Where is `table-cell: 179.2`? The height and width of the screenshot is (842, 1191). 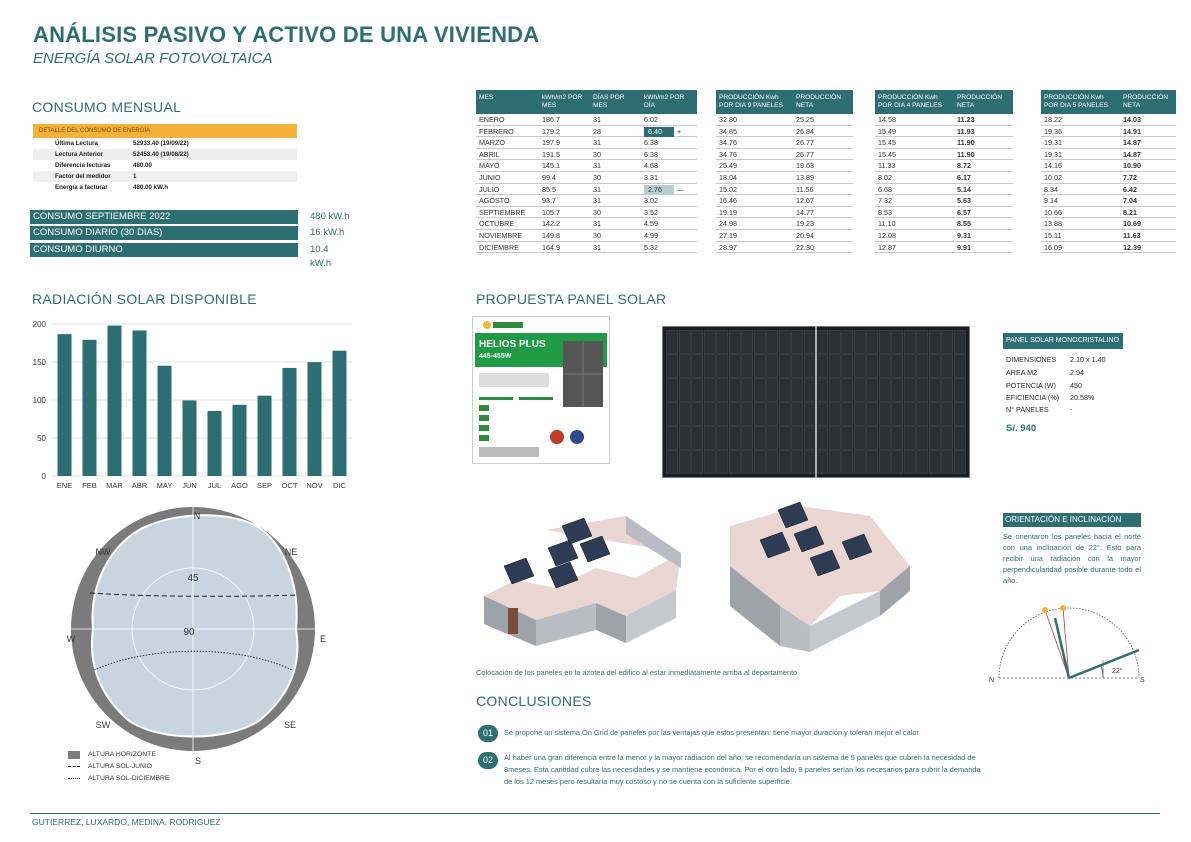
table-cell: 179.2 is located at coordinates (551, 131).